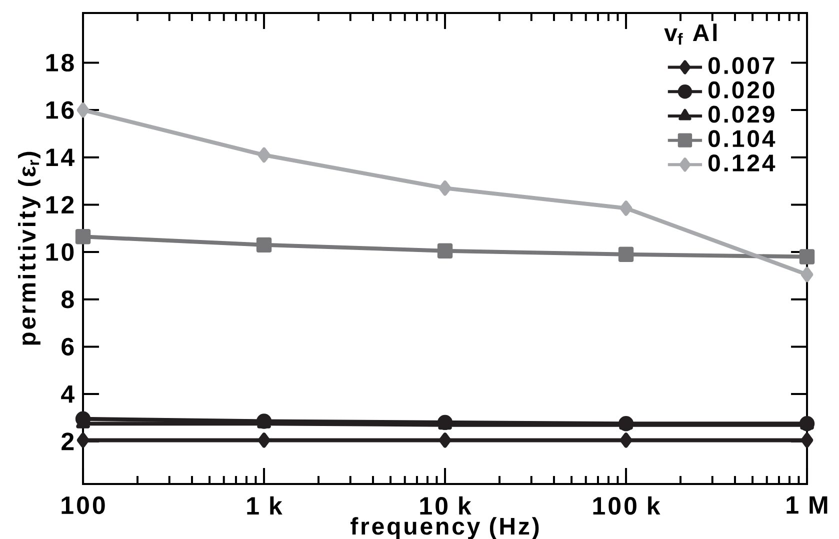 This screenshot has height=539, width=839. Describe the element at coordinates (741, 114) in the screenshot. I see `legend-label: 0.029` at that location.